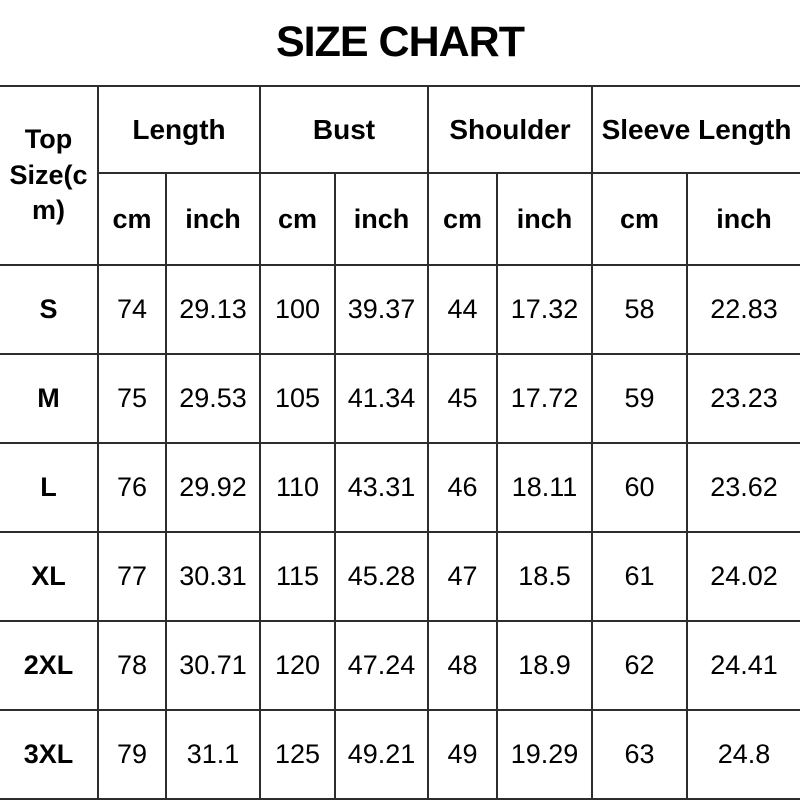 The height and width of the screenshot is (800, 800). Describe the element at coordinates (132, 398) in the screenshot. I see `value-cell: 75` at that location.